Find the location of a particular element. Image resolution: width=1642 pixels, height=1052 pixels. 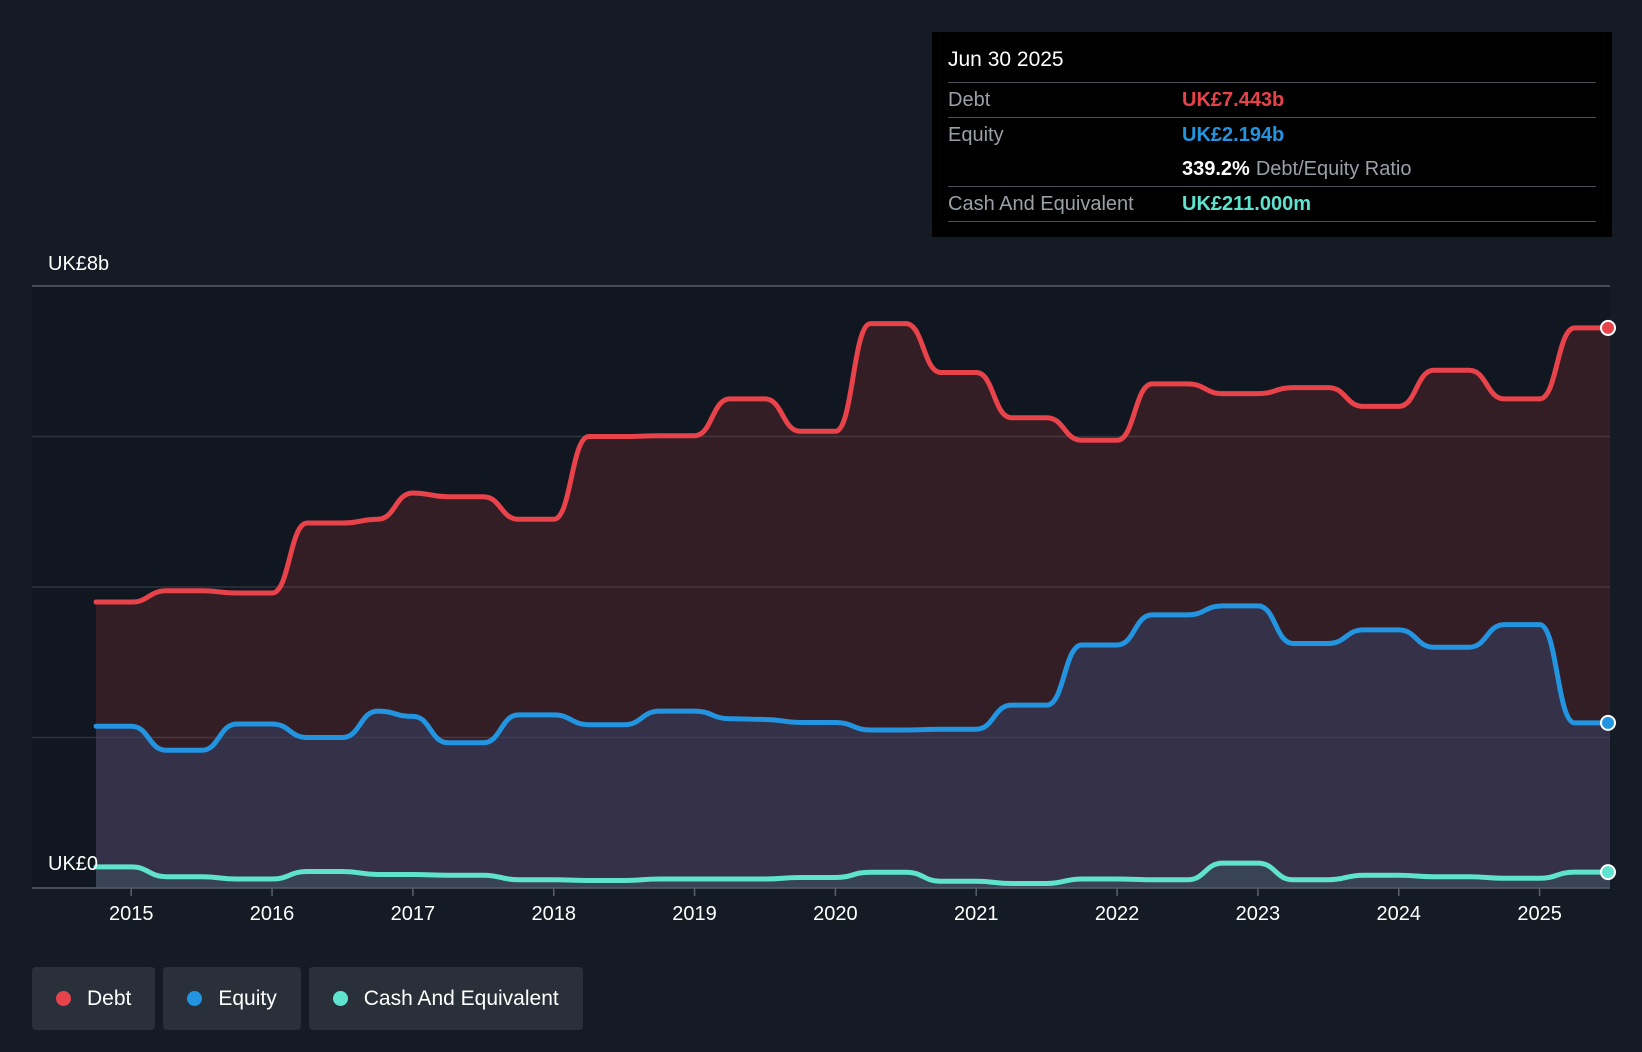

tooltip-cash-value: UK£211.000m is located at coordinates (1246, 203).